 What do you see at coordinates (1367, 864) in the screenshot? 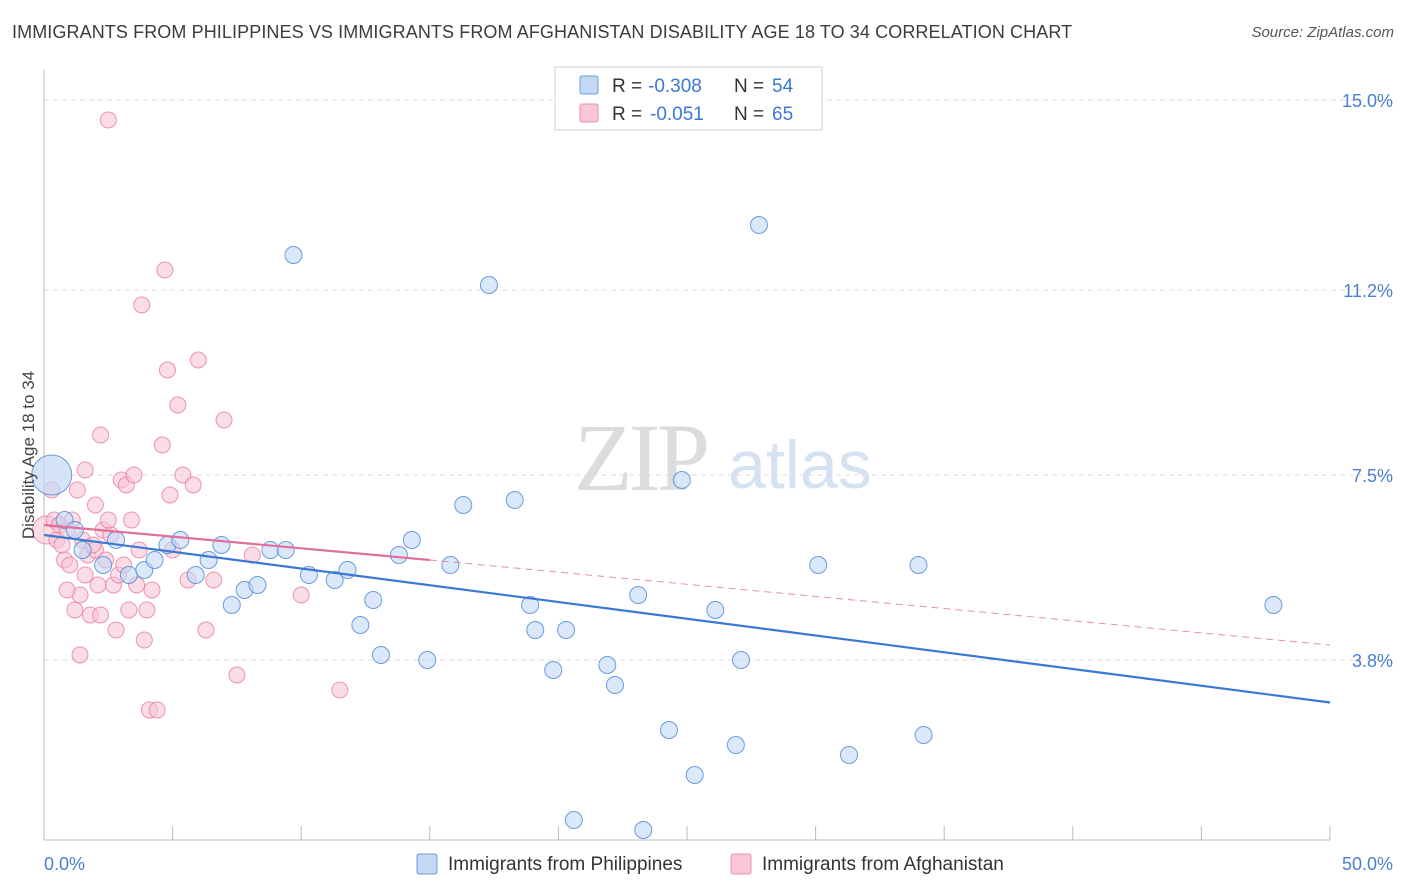
I see `x-tick-label-1: 50.0%` at bounding box center [1367, 864].